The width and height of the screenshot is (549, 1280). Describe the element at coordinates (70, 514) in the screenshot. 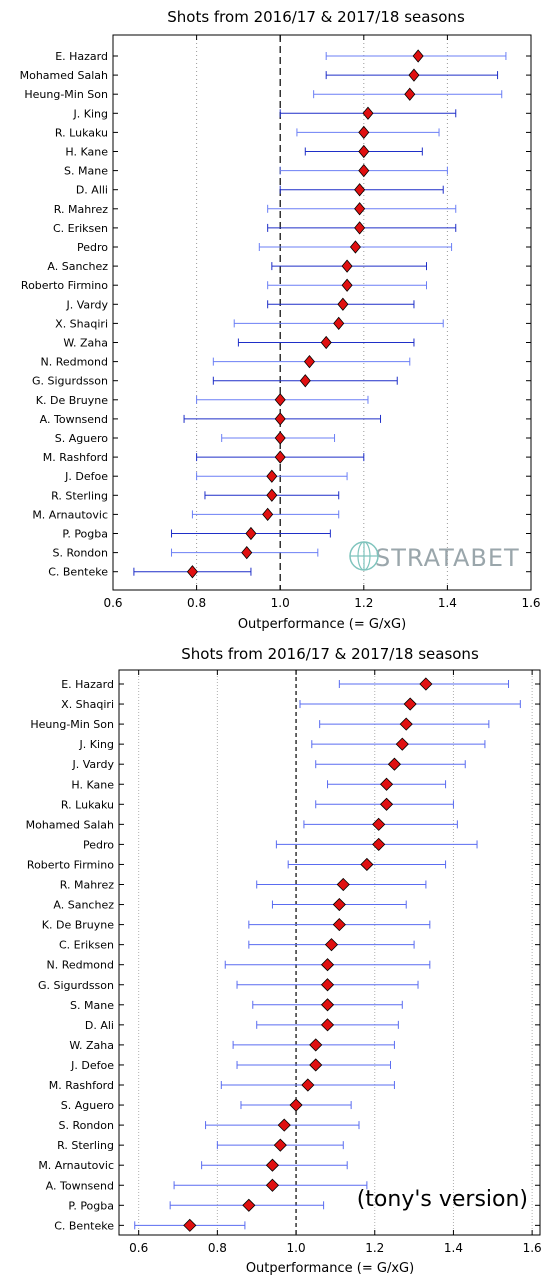

I see `player-label: M. Arnautovic` at that location.